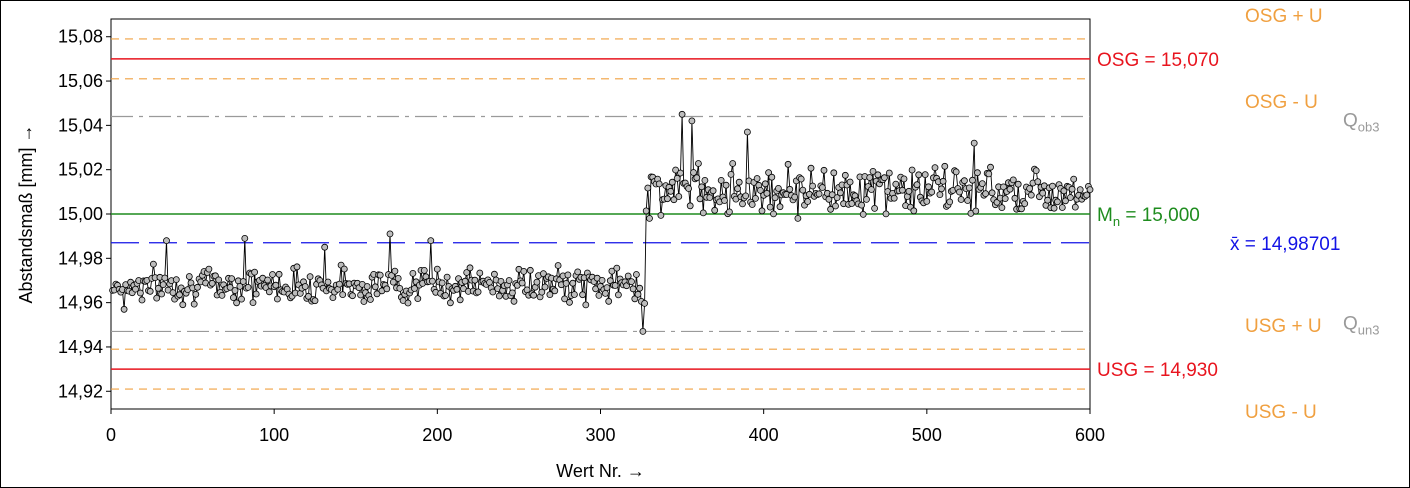  What do you see at coordinates (1283, 326) in the screenshot?
I see `ref-label-usg_plus_u: USG + U` at bounding box center [1283, 326].